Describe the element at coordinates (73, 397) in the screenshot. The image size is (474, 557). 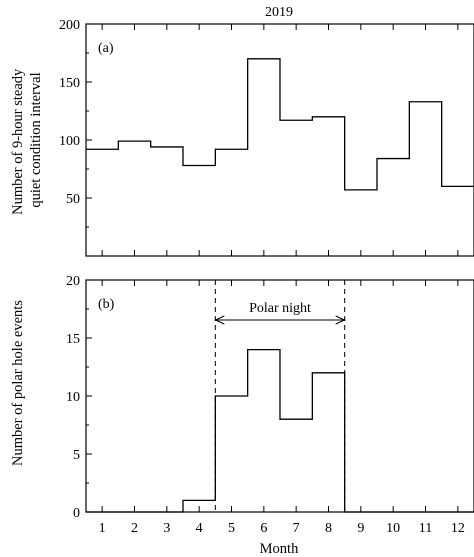
I see `panel-b-ytick-label: 10` at that location.